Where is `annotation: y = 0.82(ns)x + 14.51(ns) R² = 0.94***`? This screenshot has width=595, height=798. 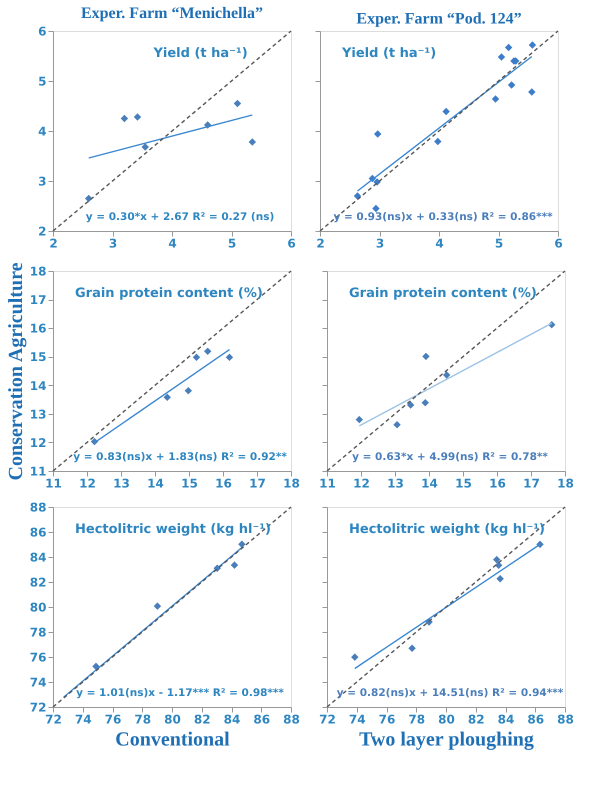
annotation: y = 0.82(ns)x + 14.51(ns) R² = 0.94*** is located at coordinates (450, 693).